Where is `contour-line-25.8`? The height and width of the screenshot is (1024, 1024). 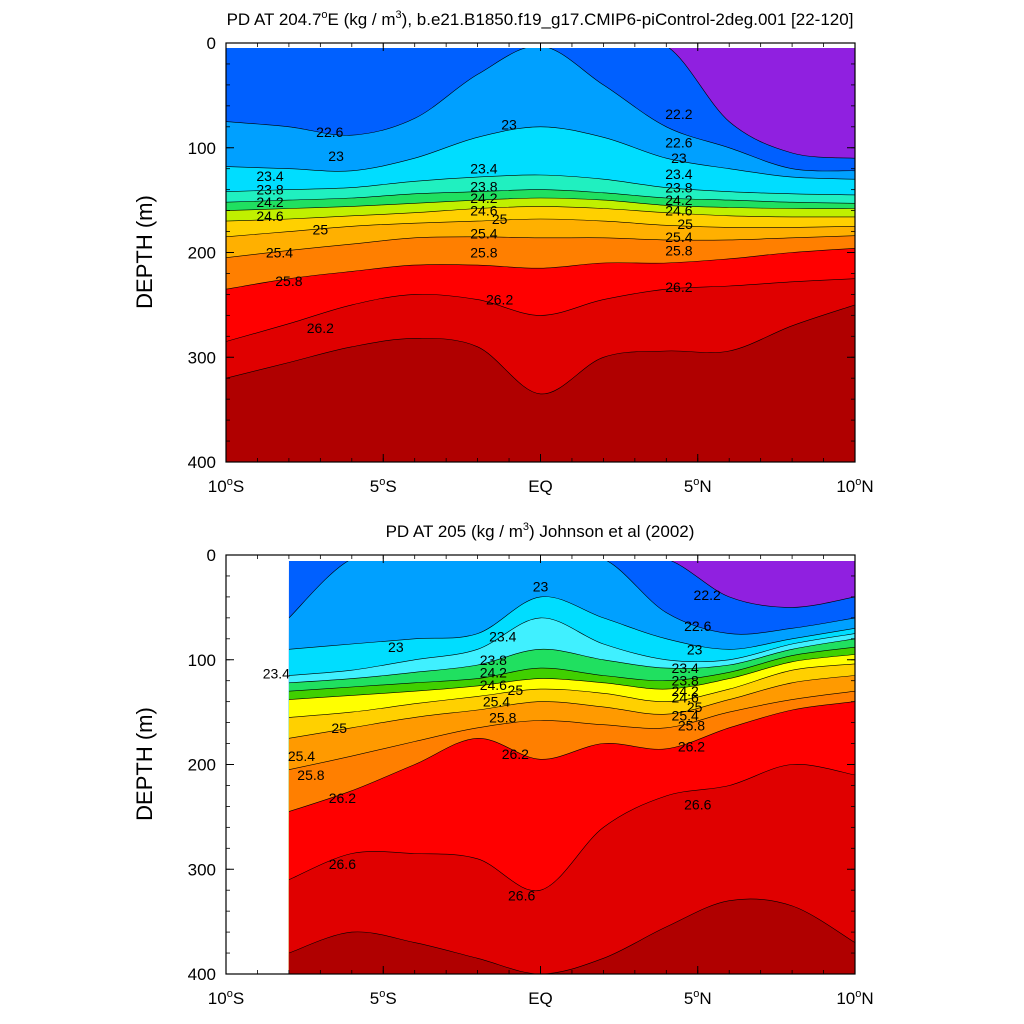 contour-line-25.8 is located at coordinates (540, 269).